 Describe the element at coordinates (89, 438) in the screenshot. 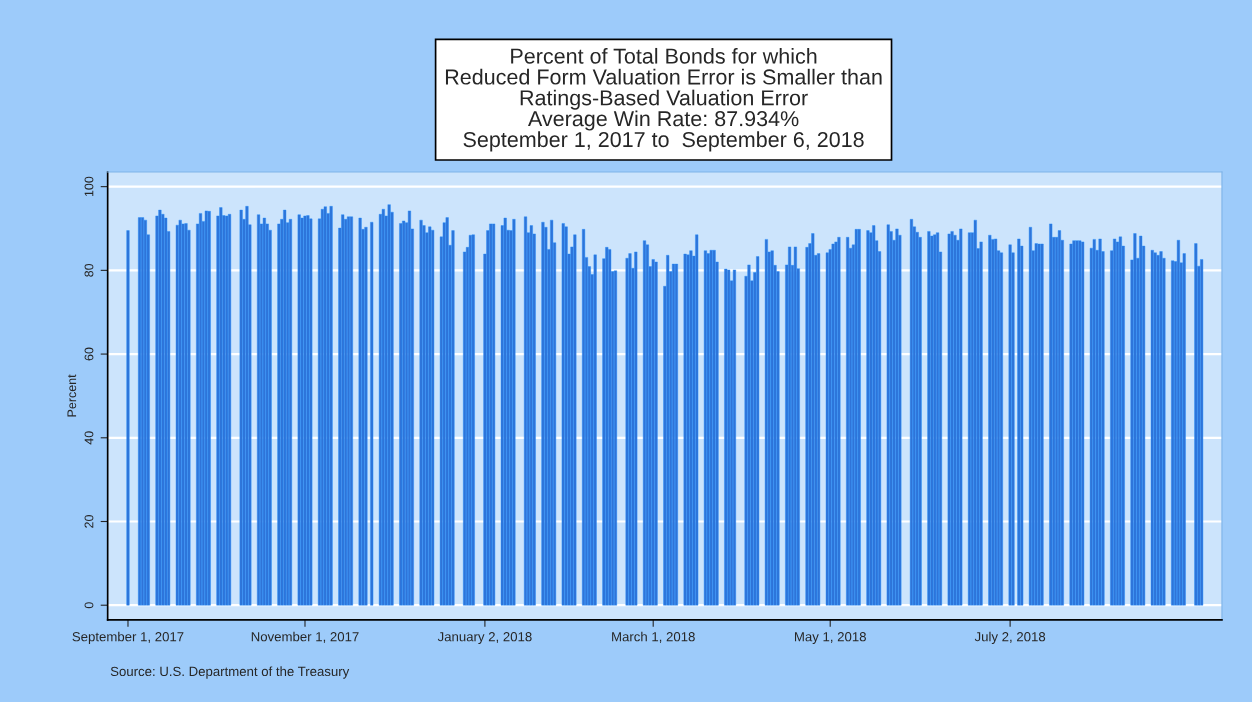

I see `y-tick-label: 40` at that location.